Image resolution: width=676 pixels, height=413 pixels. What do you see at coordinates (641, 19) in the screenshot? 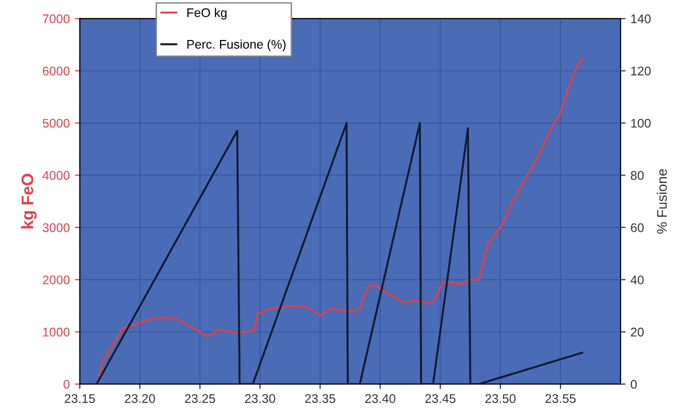
I see `y2-tick-label: 140` at bounding box center [641, 19].